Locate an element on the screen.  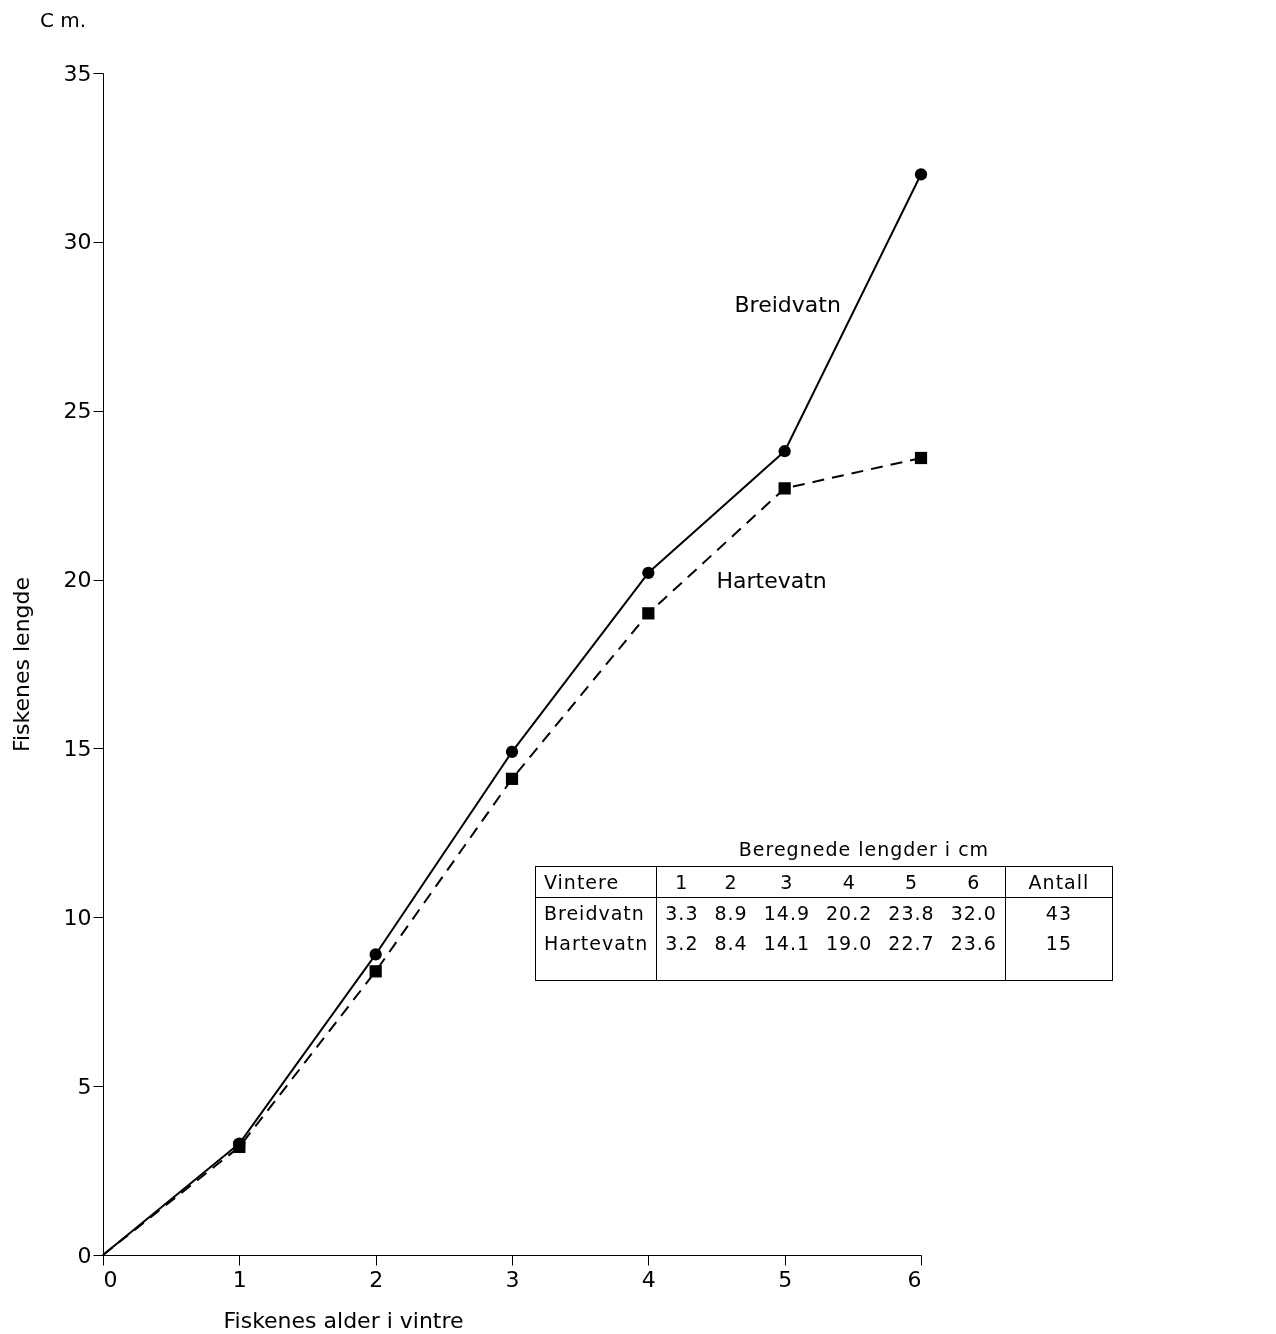
x-axis-title: Fiskenes alder i vintre is located at coordinates (343, 1320).